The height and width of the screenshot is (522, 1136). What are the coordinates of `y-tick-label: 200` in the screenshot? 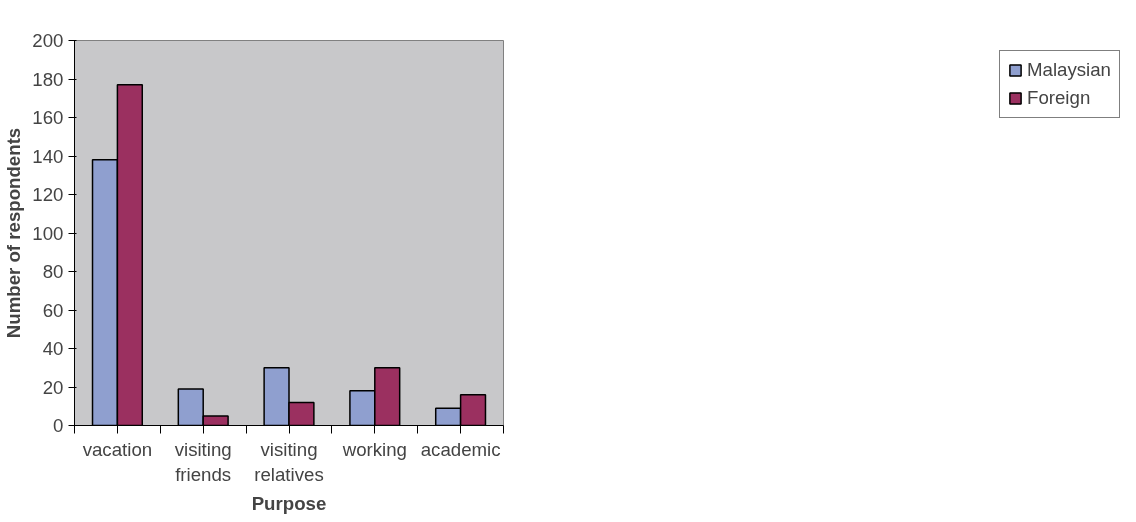 It's located at (48, 40).